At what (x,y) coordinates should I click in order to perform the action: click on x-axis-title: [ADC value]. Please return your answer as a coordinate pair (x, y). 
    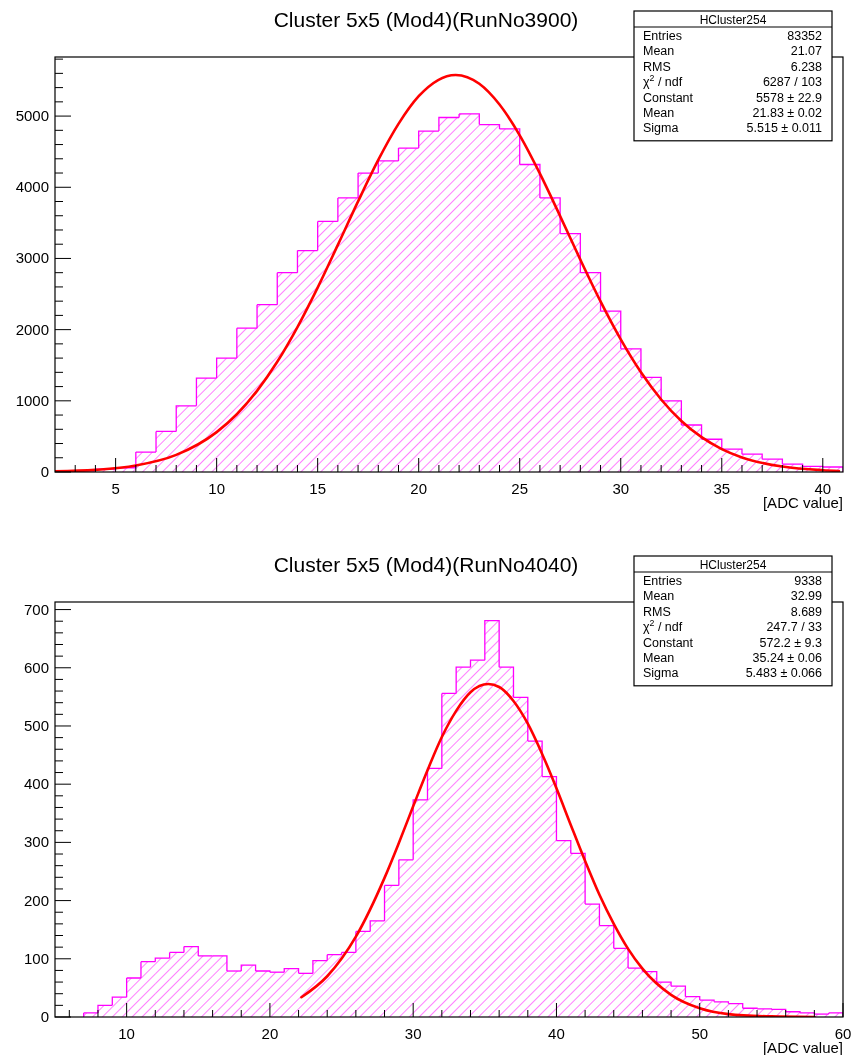
    Looking at the image, I should click on (802, 502).